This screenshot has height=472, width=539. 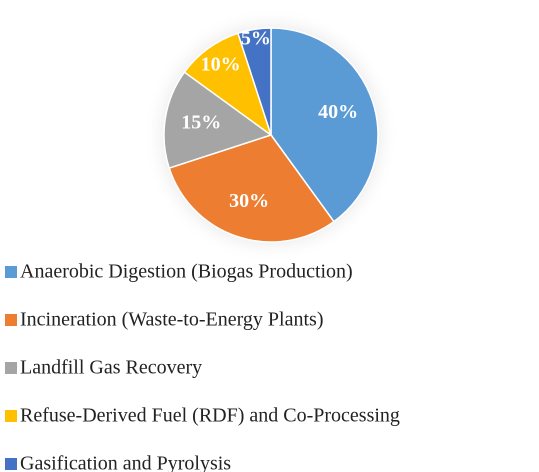 What do you see at coordinates (171, 320) in the screenshot?
I see `legend-label: Incineration (Waste-to-Energy Plants)` at bounding box center [171, 320].